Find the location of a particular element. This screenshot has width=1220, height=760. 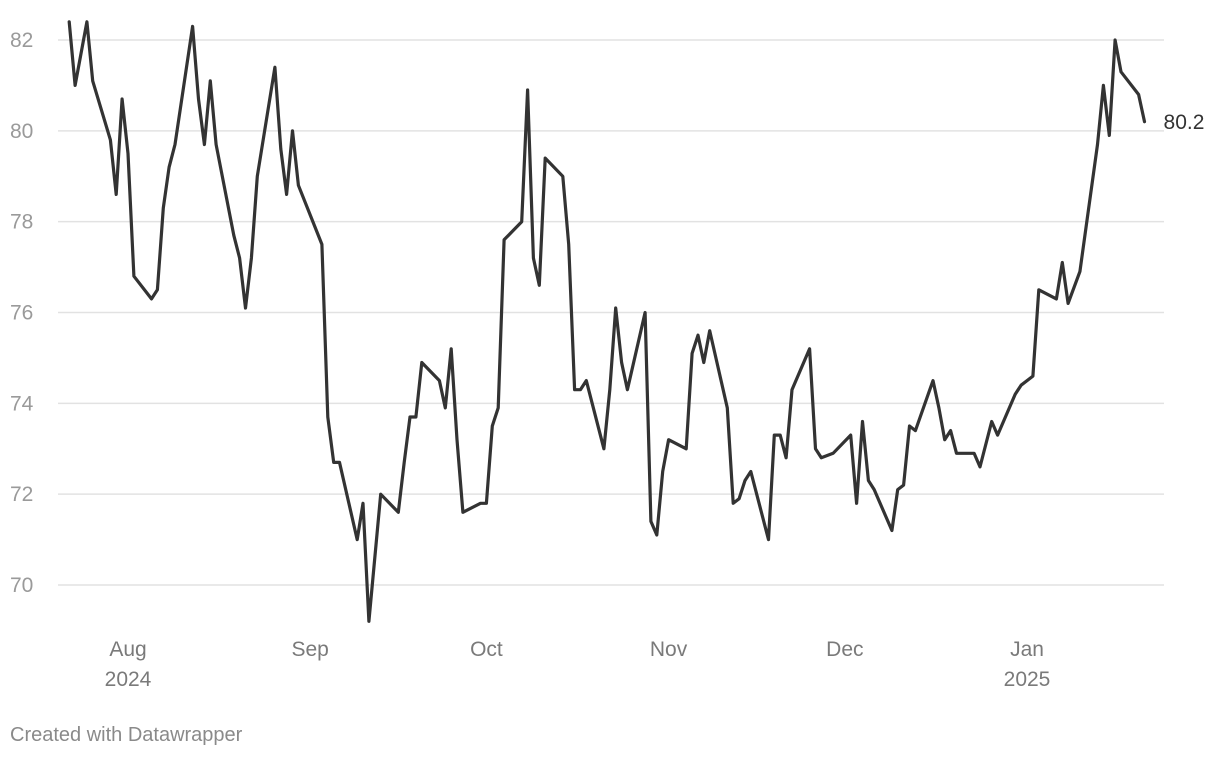

x-tick-label: Dec is located at coordinates (844, 649).